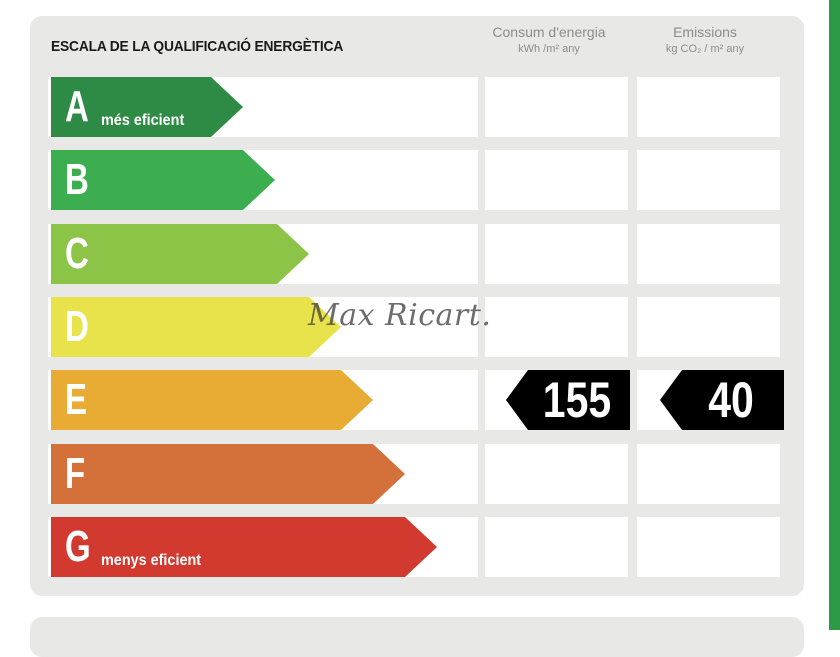 The width and height of the screenshot is (840, 657). I want to click on rating-note: menys eficient, so click(151, 560).